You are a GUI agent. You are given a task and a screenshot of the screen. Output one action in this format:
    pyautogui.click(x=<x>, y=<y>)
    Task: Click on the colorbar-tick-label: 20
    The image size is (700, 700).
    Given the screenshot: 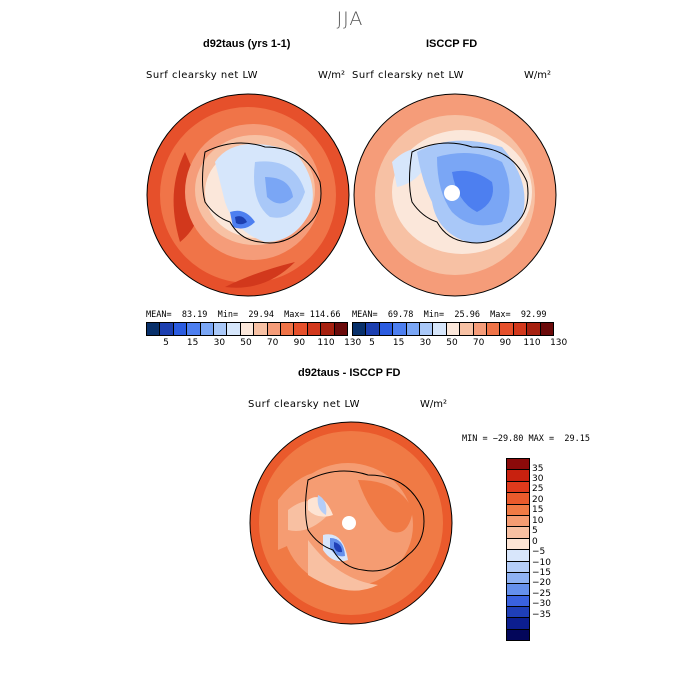 What is the action you would take?
    pyautogui.click(x=538, y=499)
    